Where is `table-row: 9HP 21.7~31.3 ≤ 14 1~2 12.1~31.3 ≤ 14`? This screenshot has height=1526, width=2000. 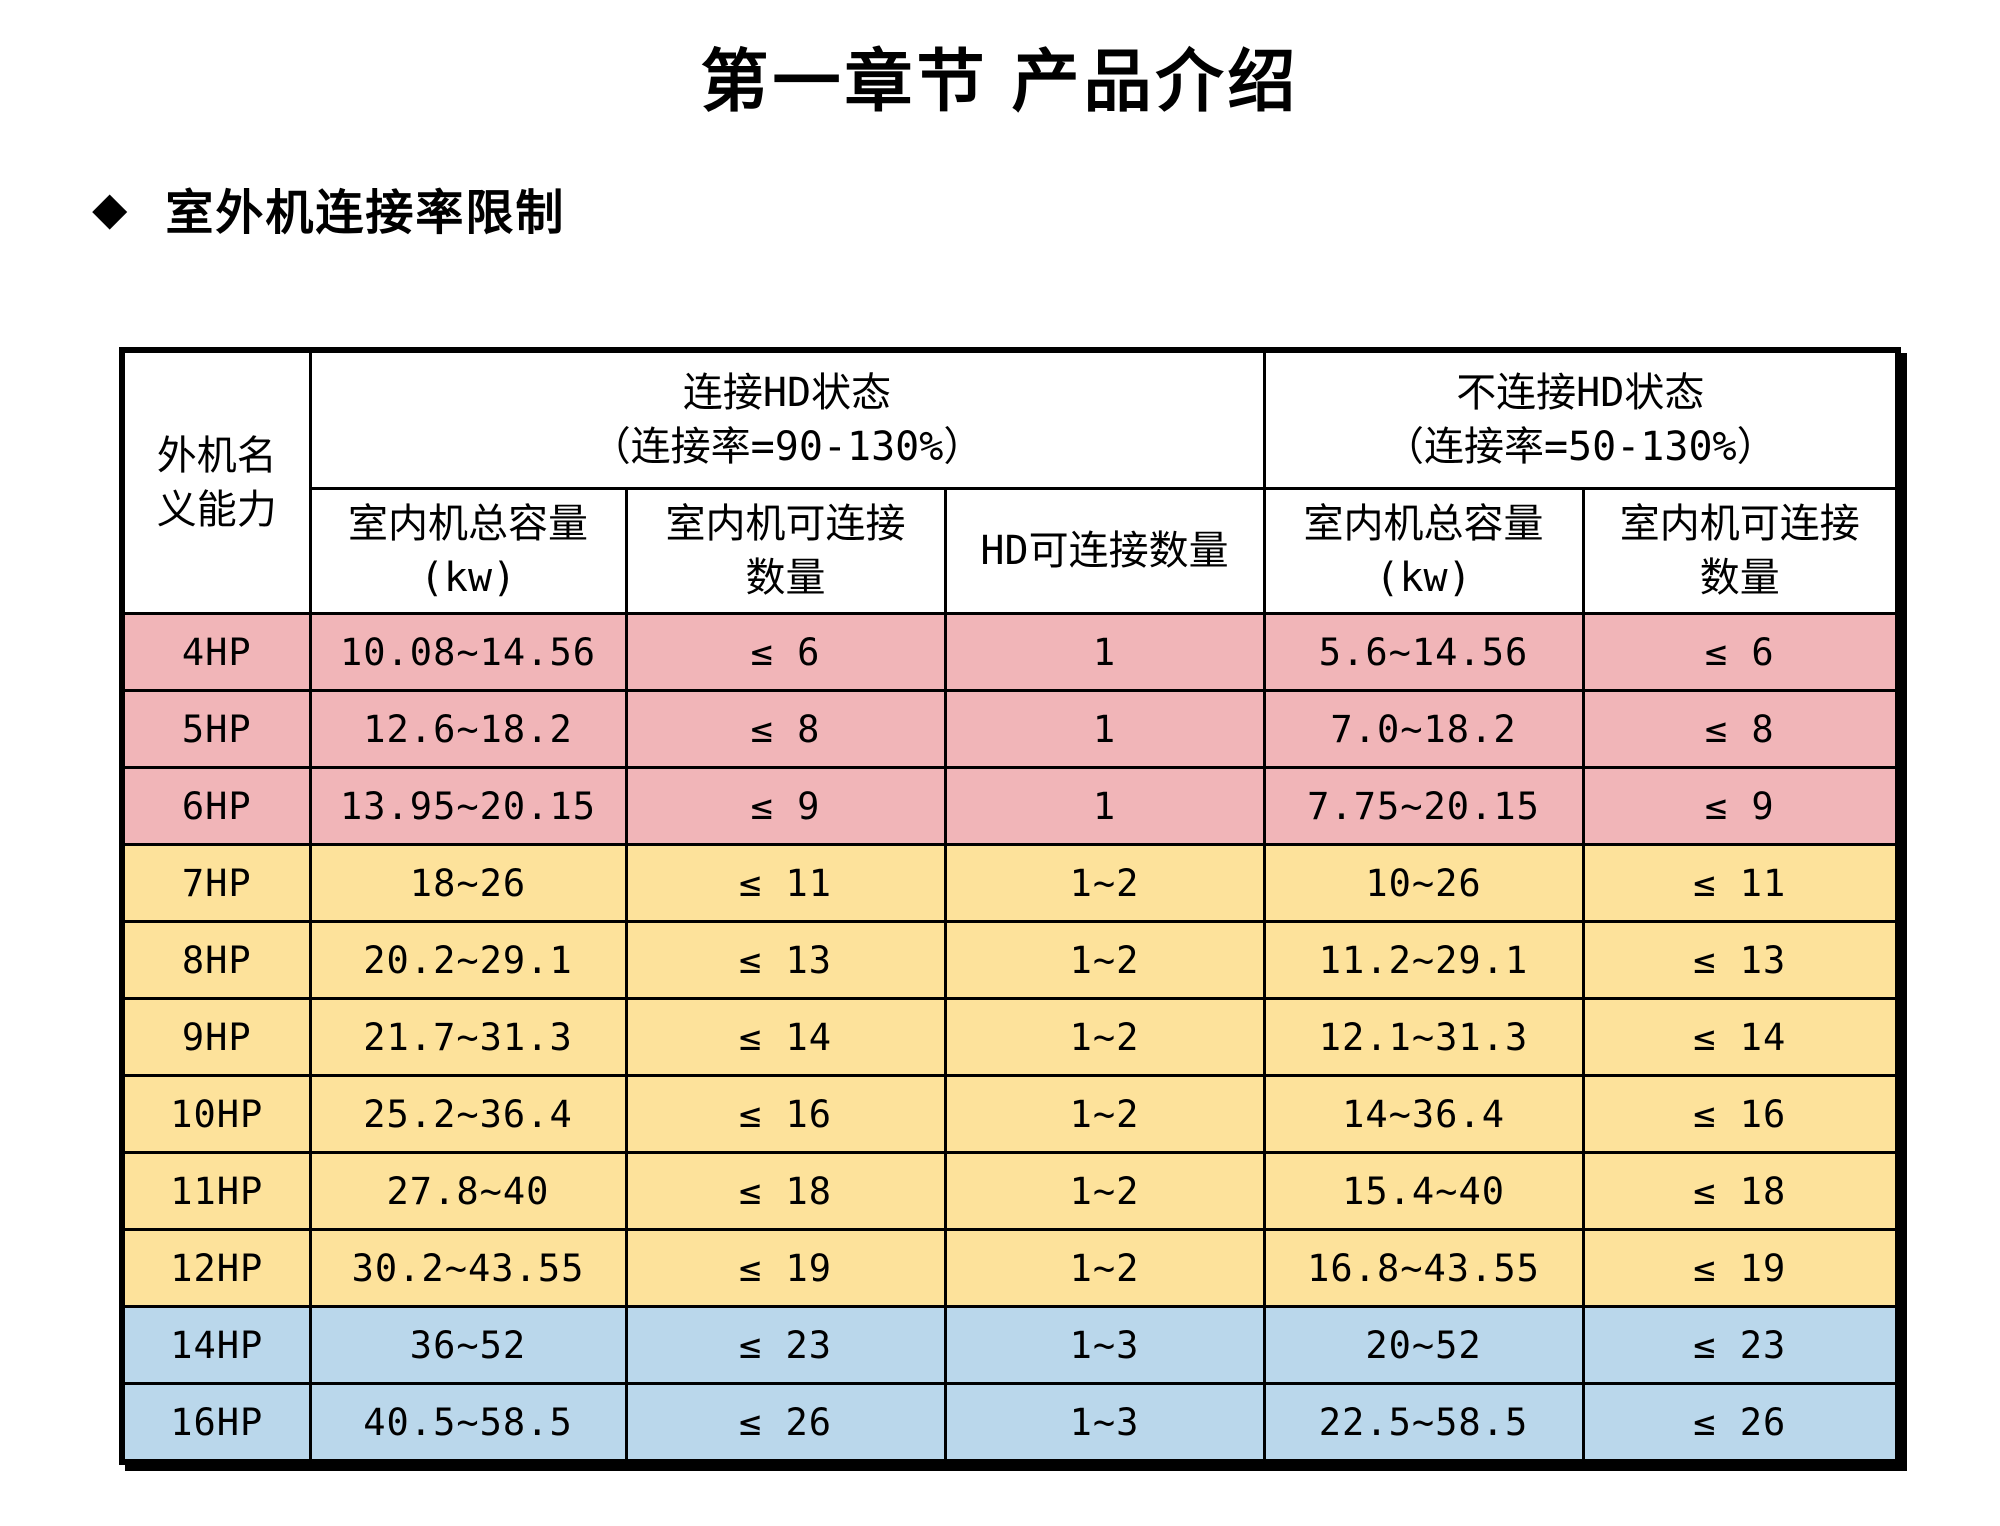 table-row: 9HP 21.7~31.3 ≤ 14 1~2 12.1~31.3 ≤ 14 is located at coordinates (1010, 1037).